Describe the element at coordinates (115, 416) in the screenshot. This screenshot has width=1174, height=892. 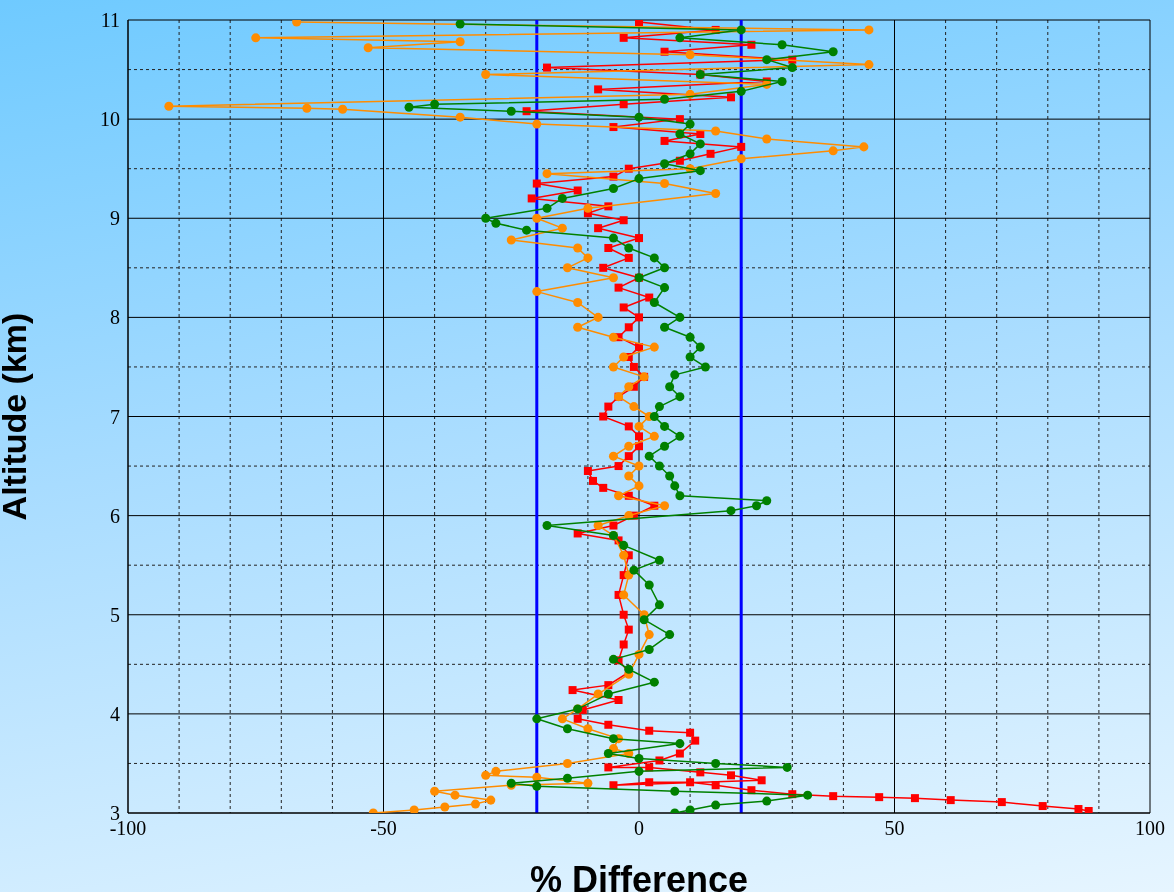
I see `y-tick-label: 7` at that location.